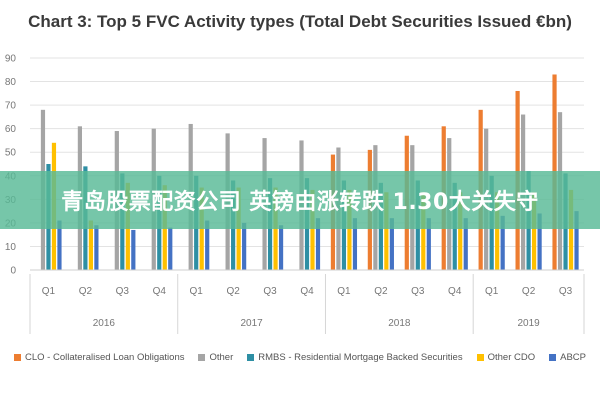 The height and width of the screenshot is (400, 600). I want to click on legend-label: ABCP, so click(573, 357).